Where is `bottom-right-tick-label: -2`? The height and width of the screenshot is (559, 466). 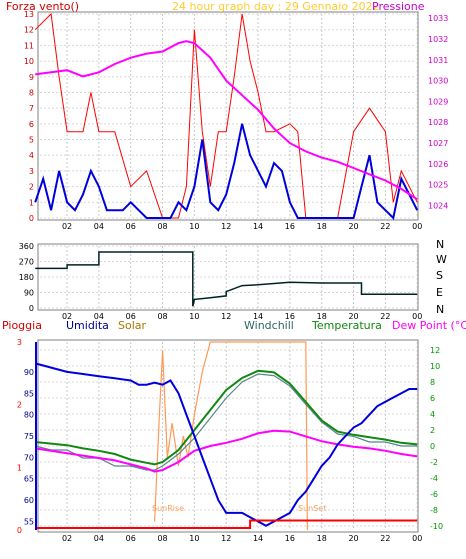 bottom-right-tick-label: -2 is located at coordinates (434, 462).